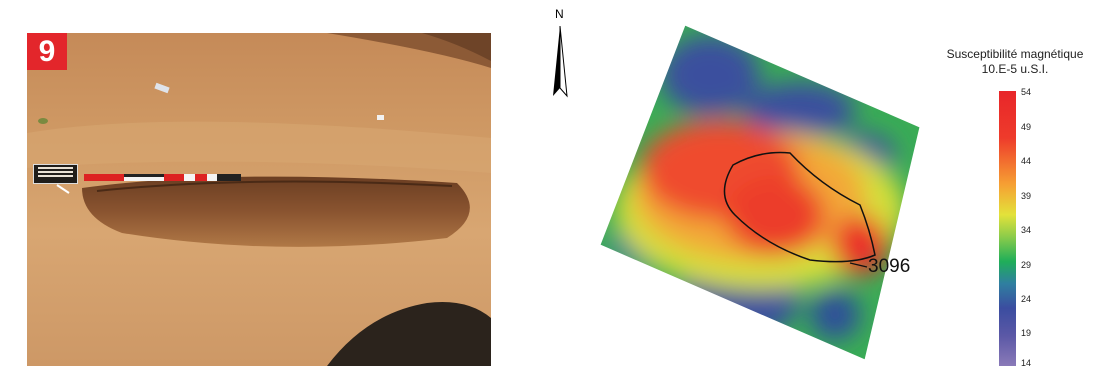 This screenshot has height=369, width=1105. Describe the element at coordinates (1026, 161) in the screenshot. I see `legend-tick: 44` at that location.